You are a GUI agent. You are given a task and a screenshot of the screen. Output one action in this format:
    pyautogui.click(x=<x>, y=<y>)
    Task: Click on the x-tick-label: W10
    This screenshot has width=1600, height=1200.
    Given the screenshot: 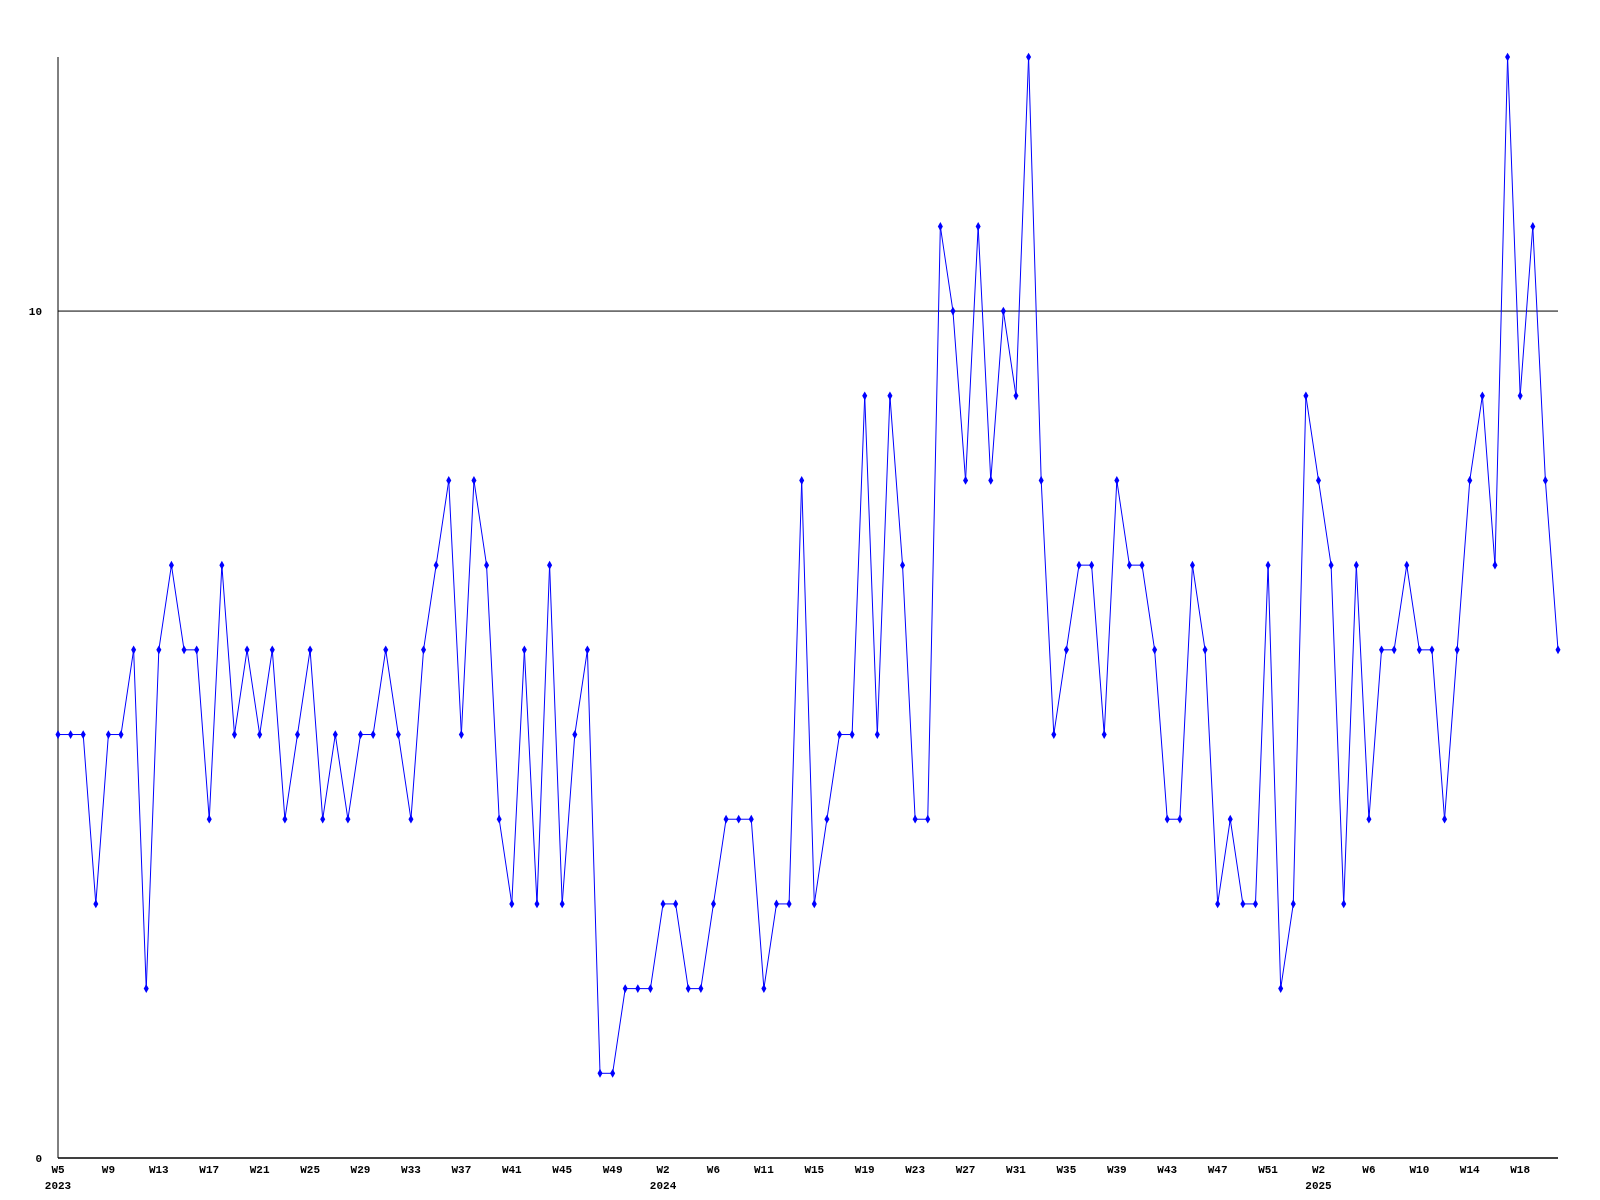 What is the action you would take?
    pyautogui.click(x=1419, y=1170)
    